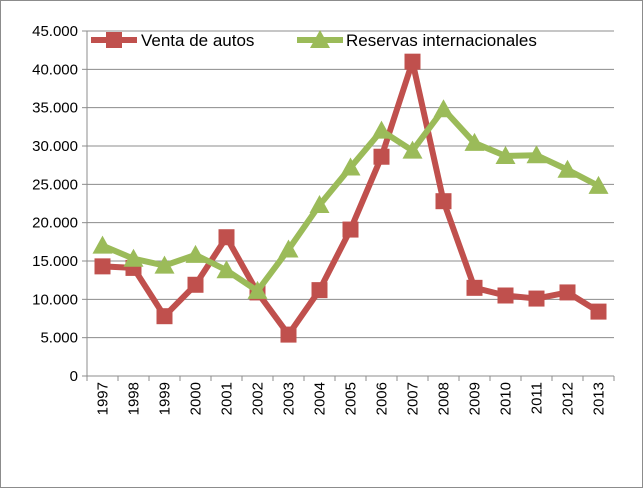 Image resolution: width=643 pixels, height=488 pixels. I want to click on x-tick-label: 2013, so click(599, 398).